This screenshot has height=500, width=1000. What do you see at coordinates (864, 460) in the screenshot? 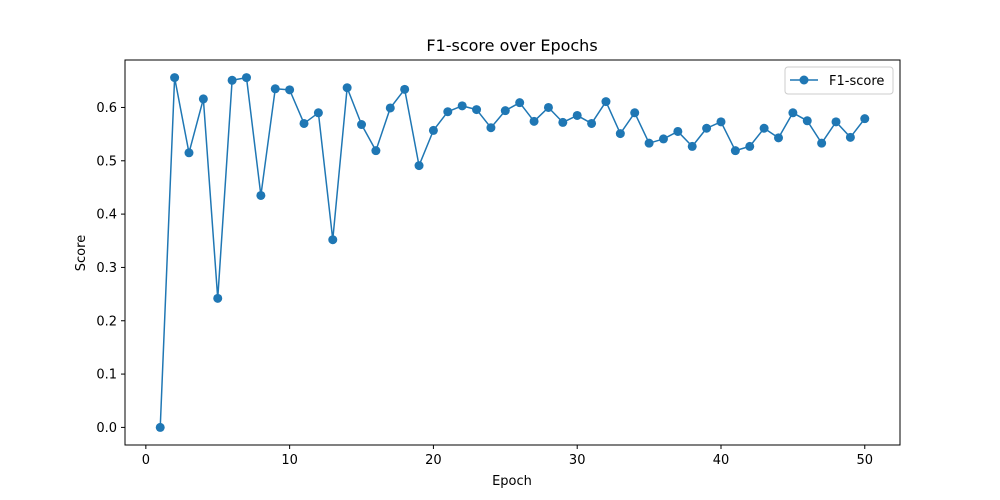
I see `x-tick-label: 50` at bounding box center [864, 460].